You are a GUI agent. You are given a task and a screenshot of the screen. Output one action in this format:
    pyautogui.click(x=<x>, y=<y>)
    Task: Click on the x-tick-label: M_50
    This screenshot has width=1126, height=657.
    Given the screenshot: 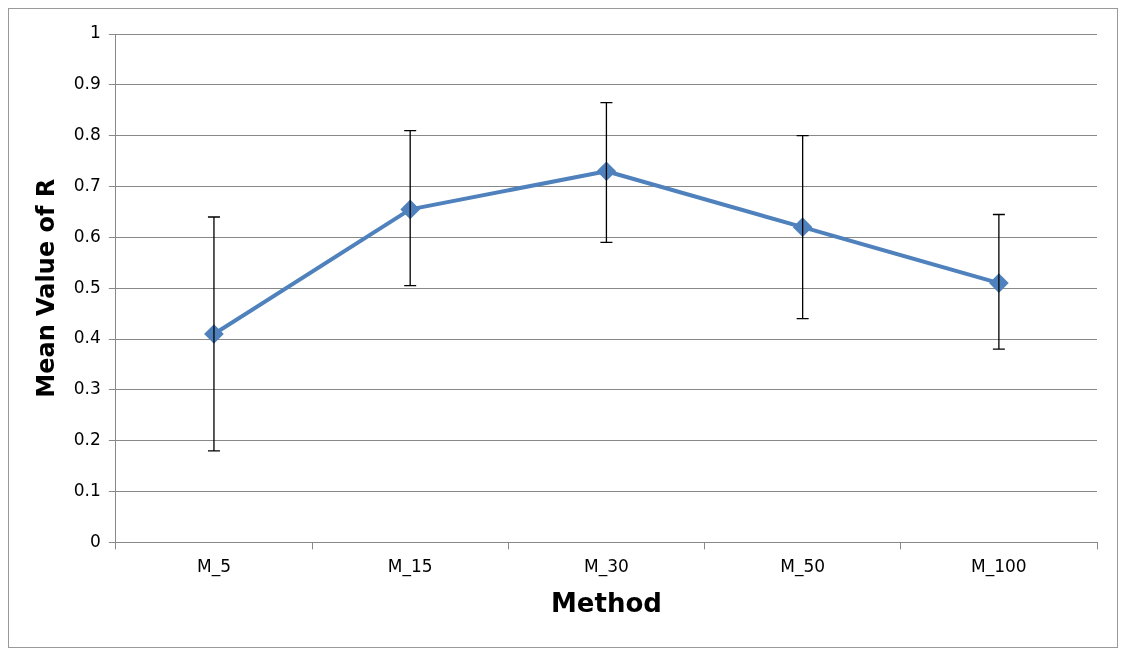 What is the action you would take?
    pyautogui.click(x=803, y=567)
    